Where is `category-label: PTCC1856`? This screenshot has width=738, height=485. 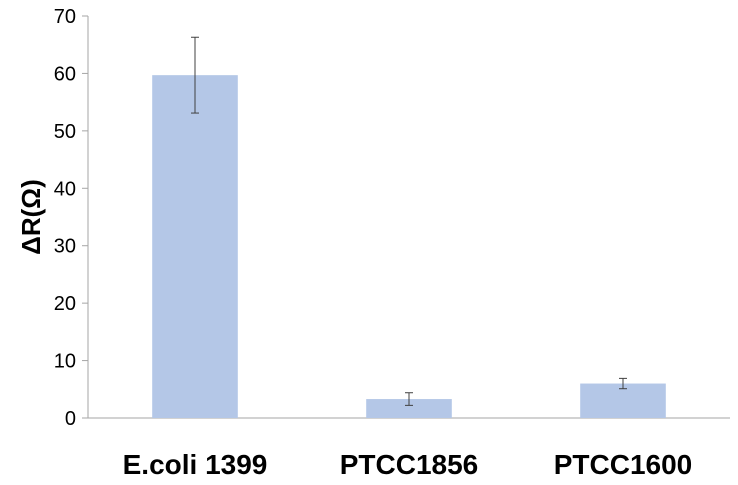
category-label: PTCC1856 is located at coordinates (409, 464).